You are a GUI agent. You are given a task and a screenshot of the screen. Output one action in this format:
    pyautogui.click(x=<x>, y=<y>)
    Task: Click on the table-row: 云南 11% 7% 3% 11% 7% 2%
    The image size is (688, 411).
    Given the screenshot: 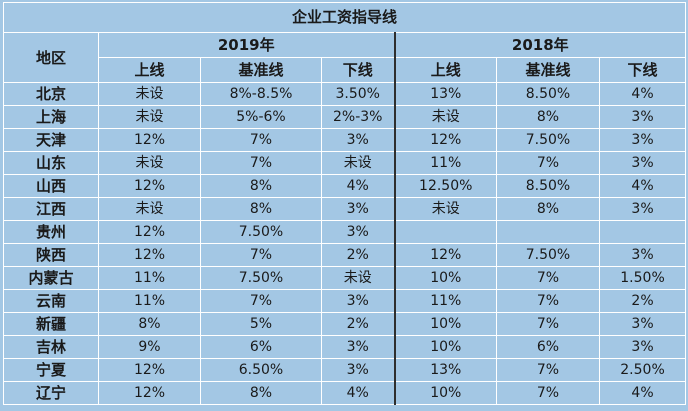 What is the action you would take?
    pyautogui.click(x=345, y=301)
    